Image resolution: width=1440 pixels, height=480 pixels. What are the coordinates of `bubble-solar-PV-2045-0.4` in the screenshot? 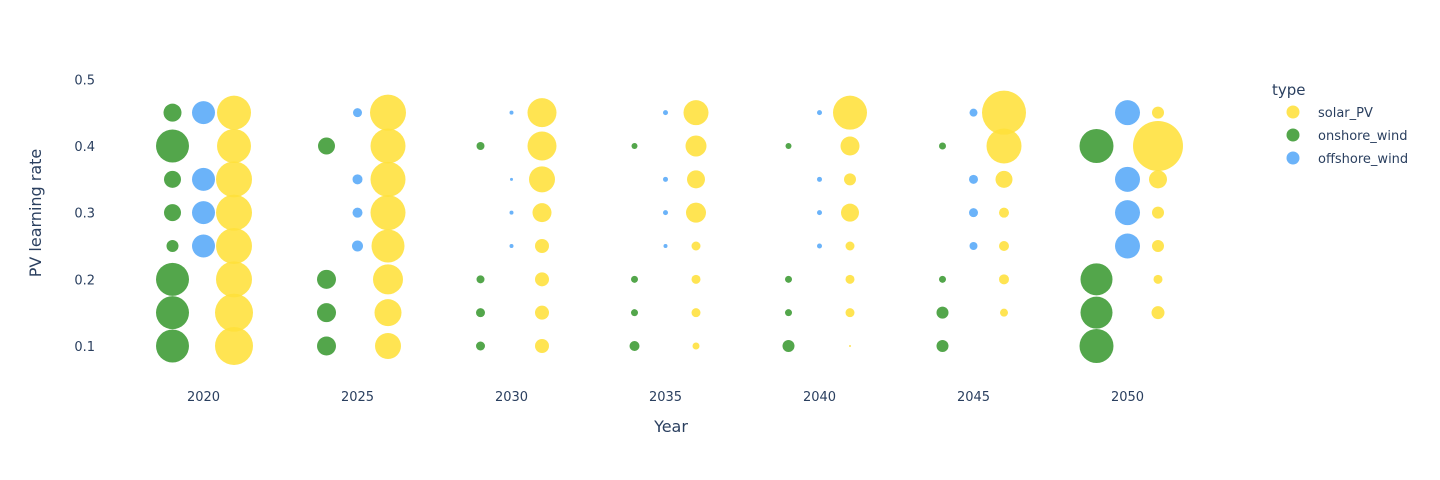 It's located at (1004, 146).